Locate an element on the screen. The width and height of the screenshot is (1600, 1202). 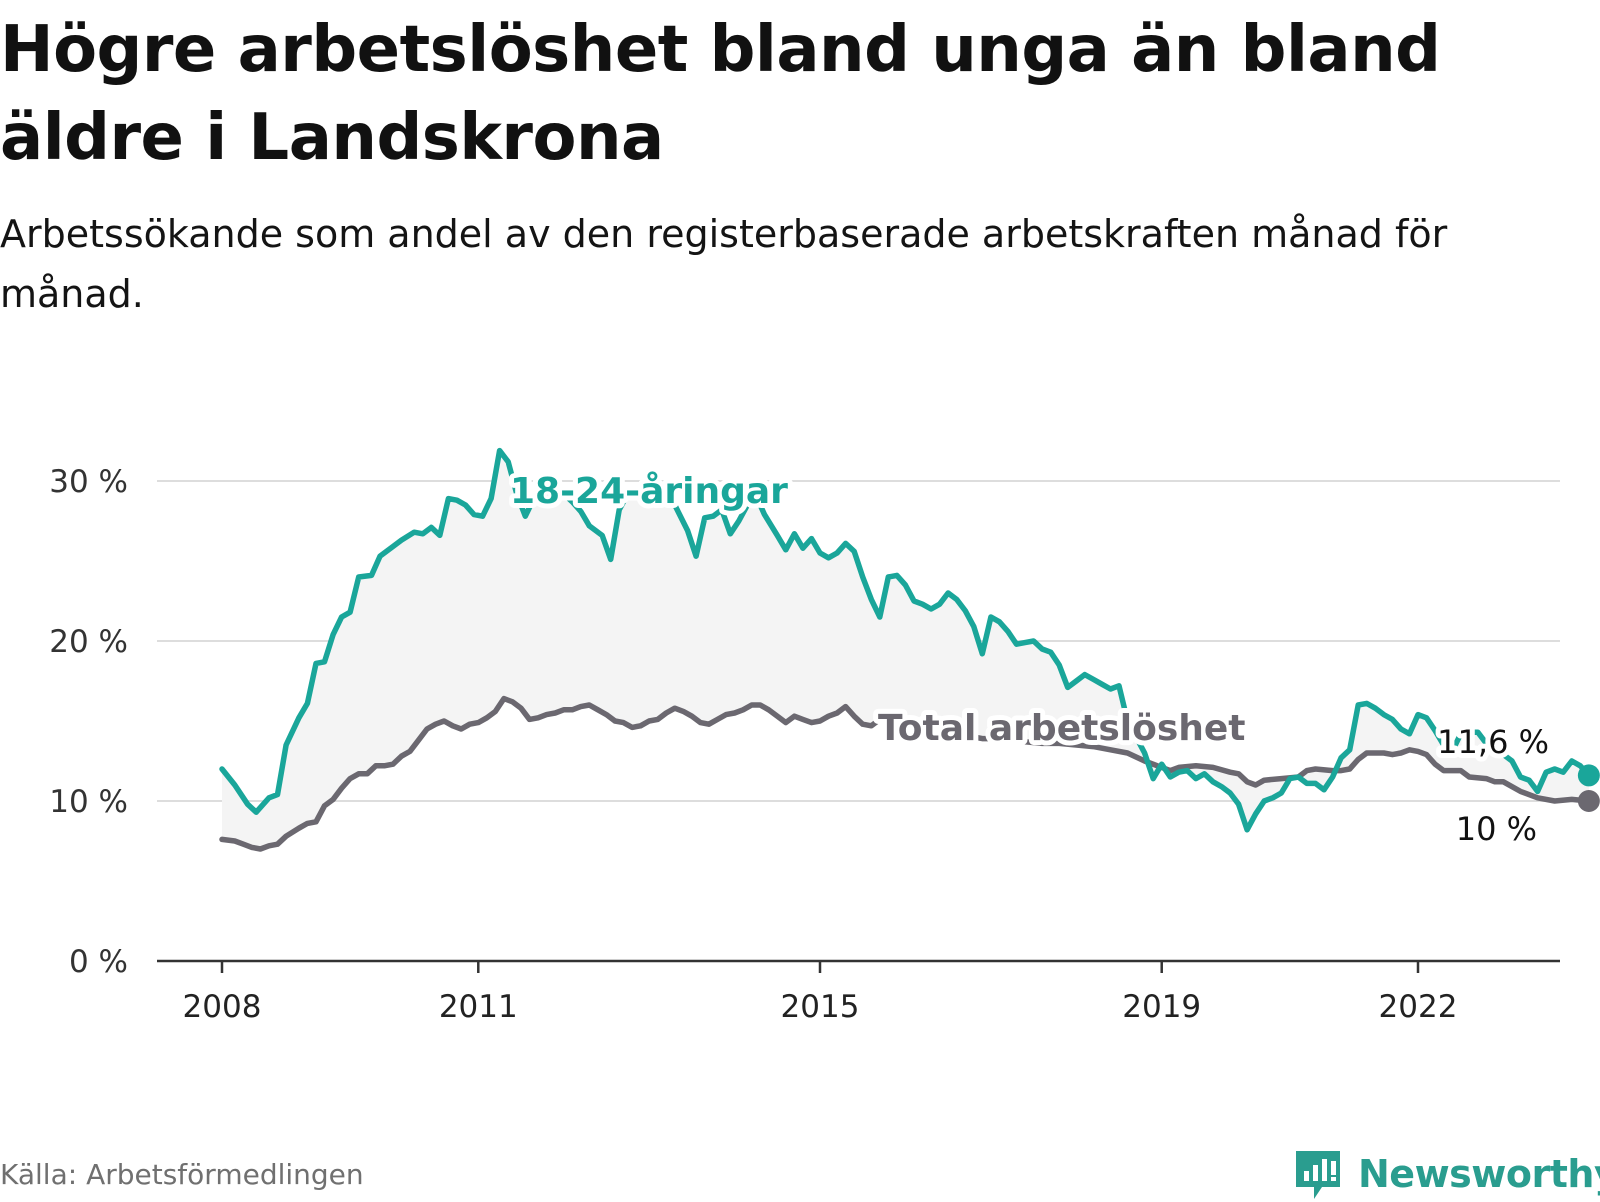
brand-logo: Newsworthy is located at coordinates (1446, 1174).